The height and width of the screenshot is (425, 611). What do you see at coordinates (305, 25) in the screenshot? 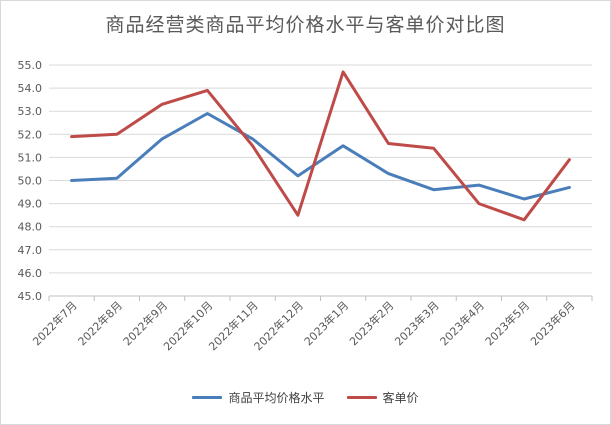
I see `chart-title: 商品经营类商品平均价格水平与客单价对比图` at bounding box center [305, 25].